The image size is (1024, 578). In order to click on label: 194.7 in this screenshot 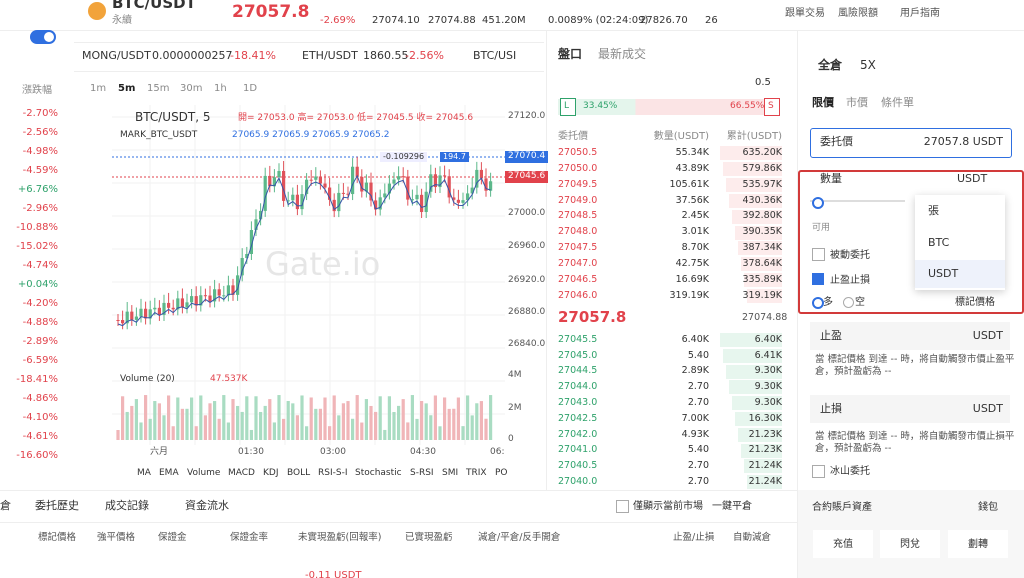, I will do `click(454, 157)`.